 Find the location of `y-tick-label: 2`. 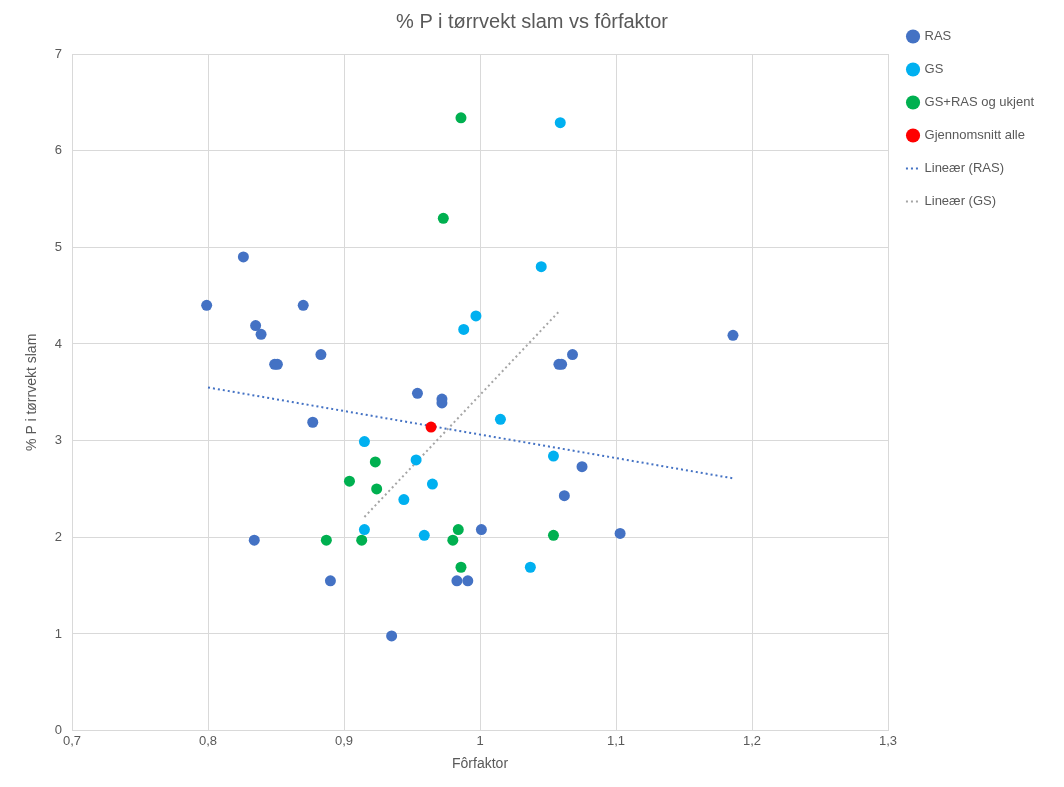

y-tick-label: 2 is located at coordinates (58, 536).